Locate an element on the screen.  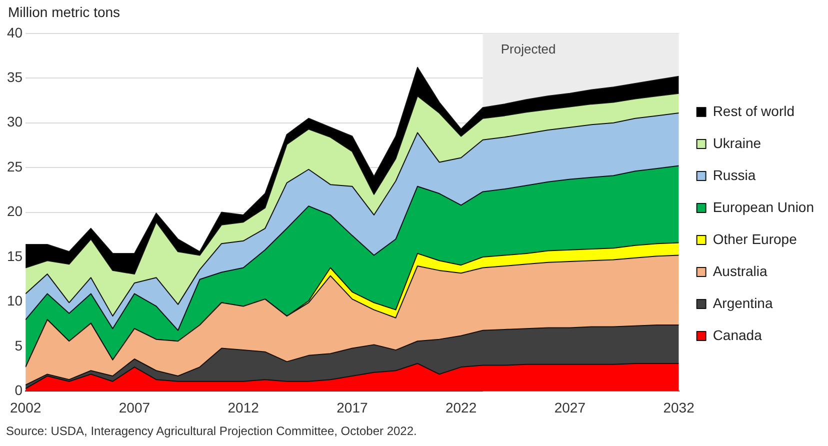
legend-label: Other Europe is located at coordinates (755, 238).